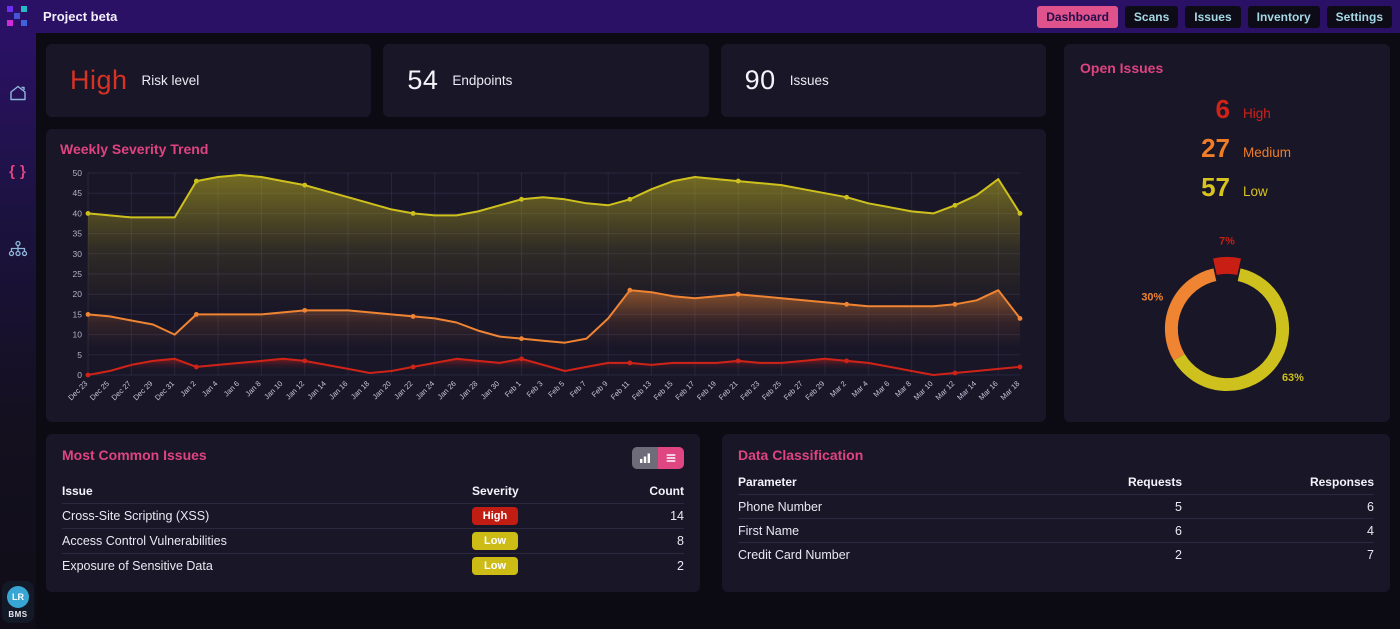 The height and width of the screenshot is (629, 1400). What do you see at coordinates (883, 80) in the screenshot?
I see `issues-card: 90 Issues` at bounding box center [883, 80].